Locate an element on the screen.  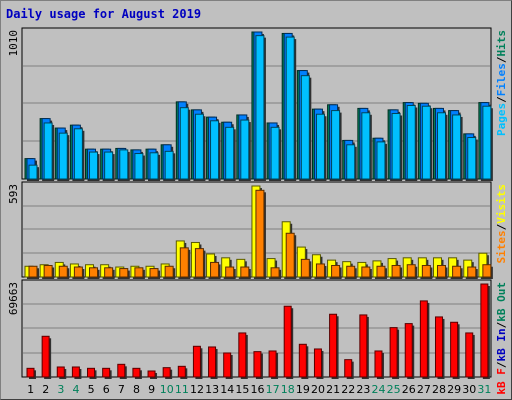
legend-entry: kB In is located at coordinates (501, 344).